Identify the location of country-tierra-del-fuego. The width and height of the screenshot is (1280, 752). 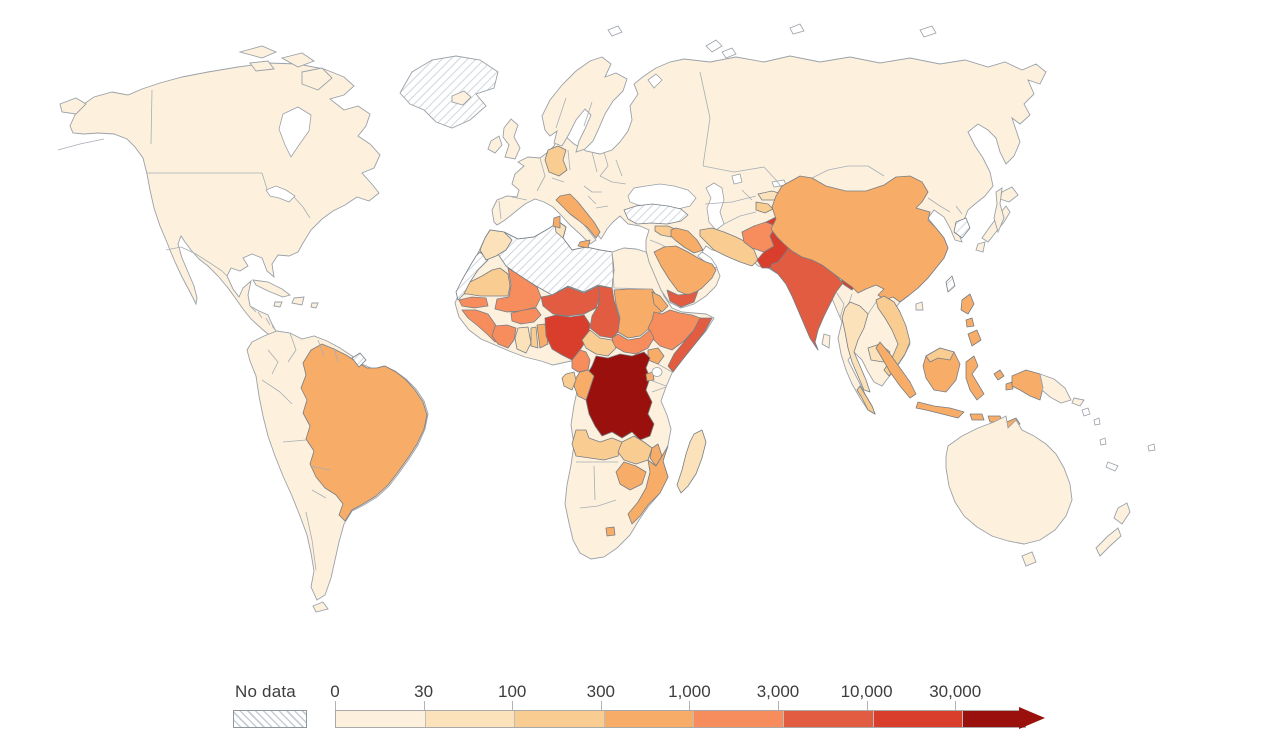
(320, 607).